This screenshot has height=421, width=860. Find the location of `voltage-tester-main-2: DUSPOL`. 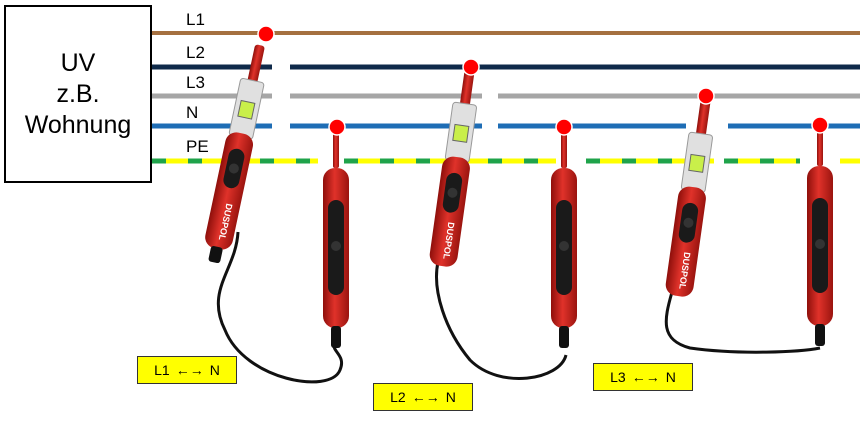

voltage-tester-main-2: DUSPOL is located at coordinates (453, 167).